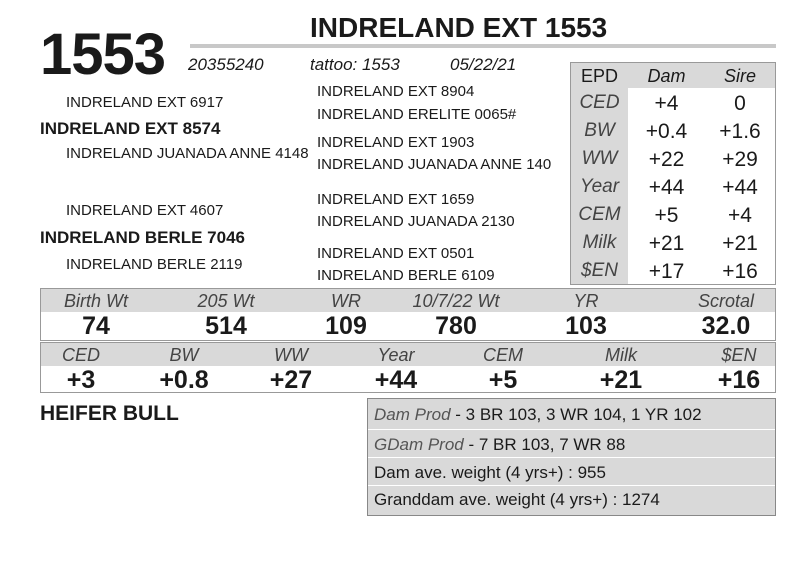 The height and width of the screenshot is (561, 807). What do you see at coordinates (396, 199) in the screenshot?
I see `pedigree-name: INDRELAND EXT 1659` at bounding box center [396, 199].